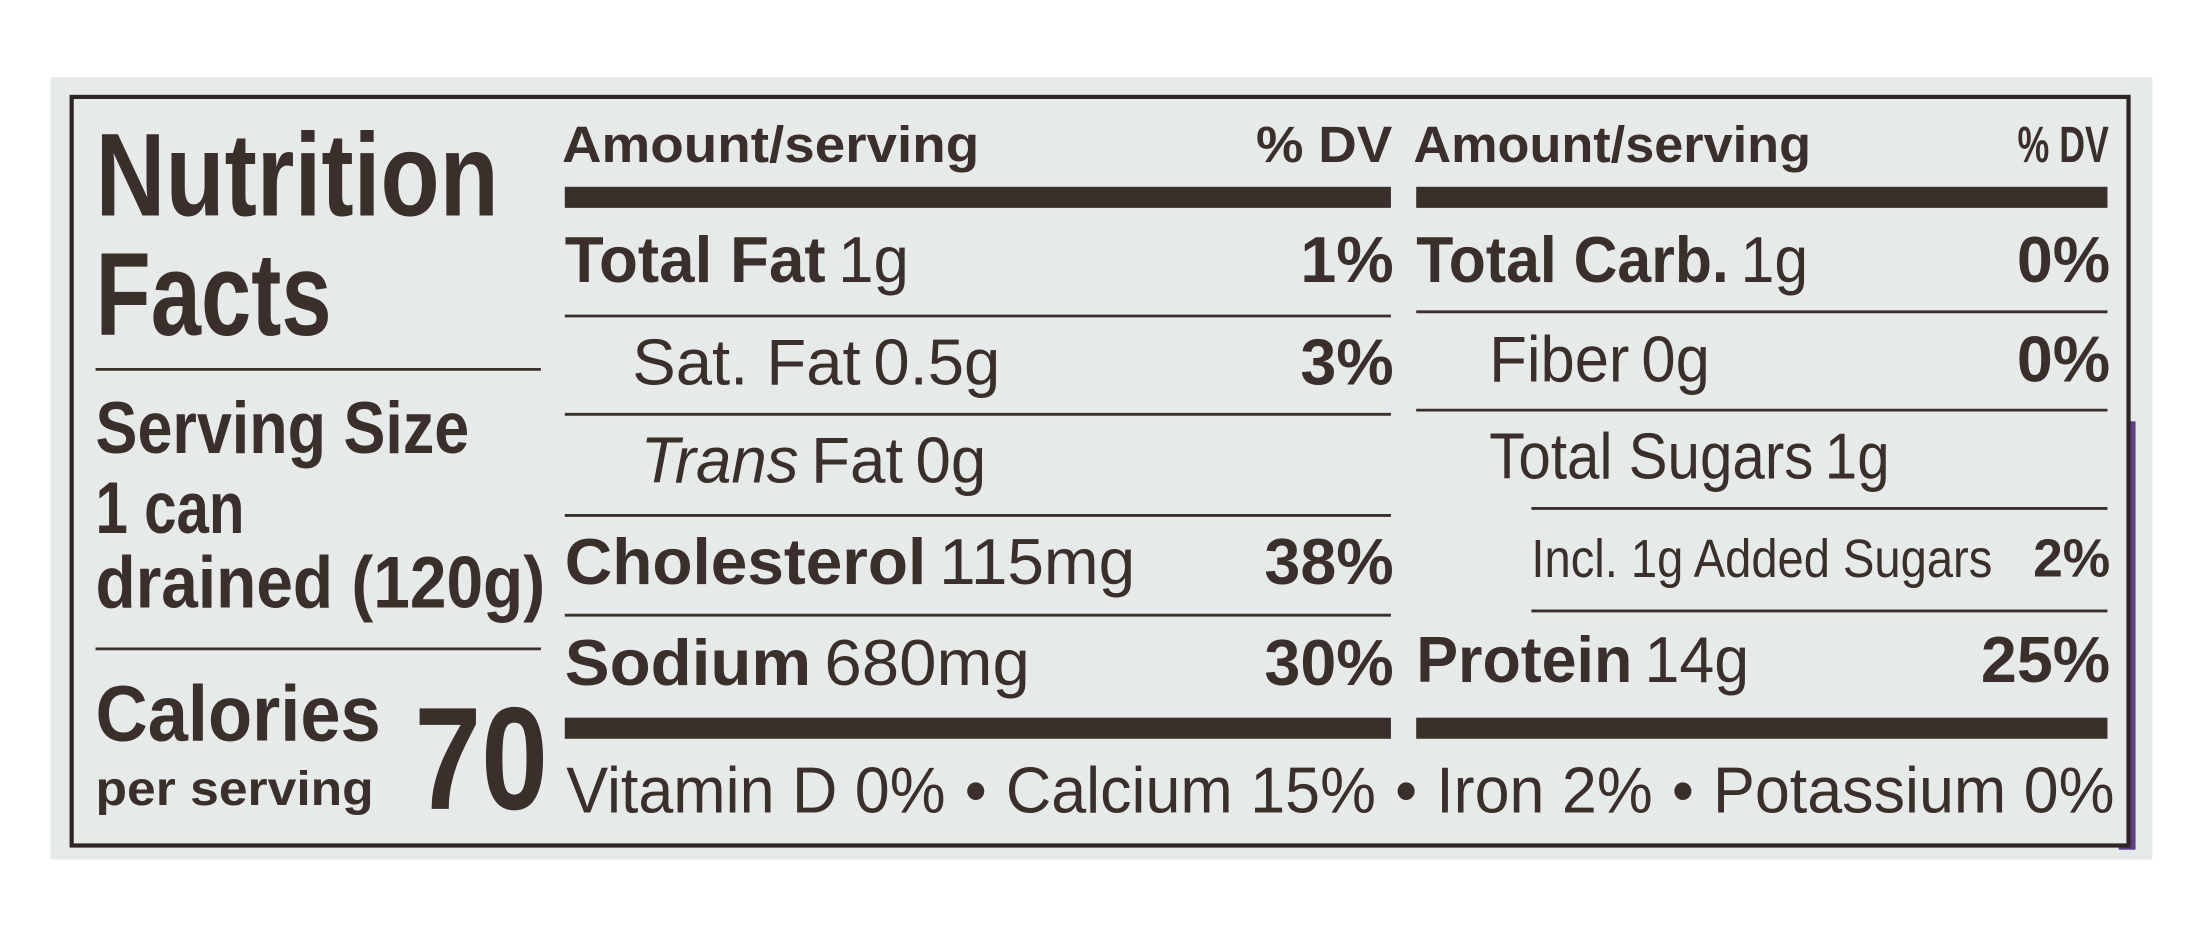 The height and width of the screenshot is (941, 2203). I want to click on name: Fiber, so click(1559, 360).